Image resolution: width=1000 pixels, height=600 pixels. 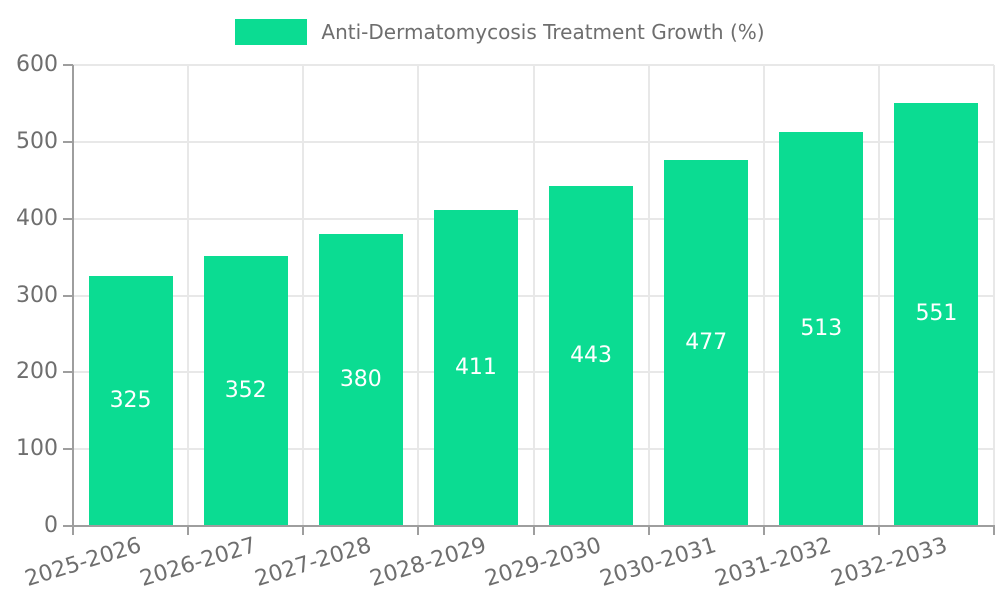 I want to click on legend-label: Anti-Dermatomycosis Treatment Growth (%), so click(x=543, y=32).